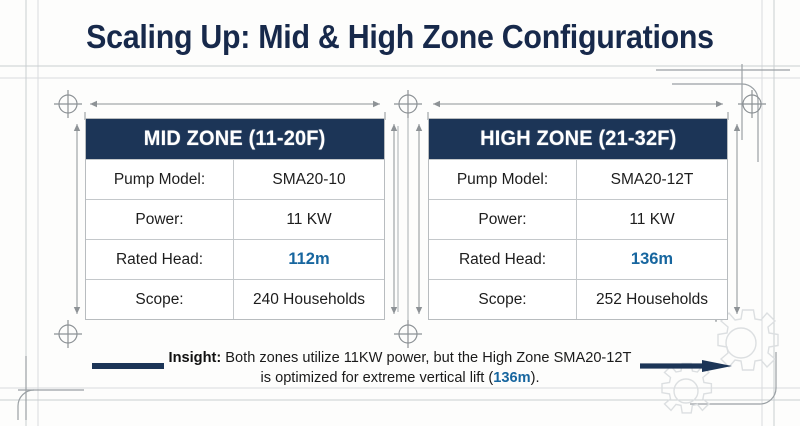 The height and width of the screenshot is (426, 800). I want to click on high-zone-header: HIGH ZONE (21-32F), so click(578, 139).